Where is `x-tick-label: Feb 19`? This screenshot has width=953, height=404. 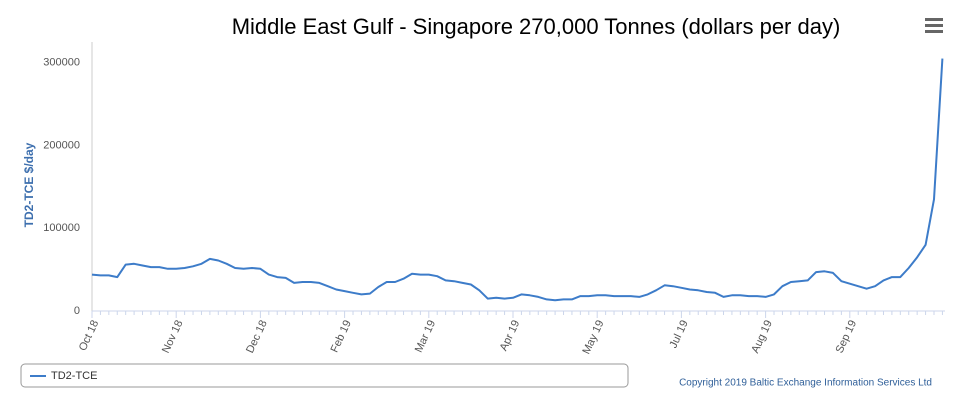
x-tick-label: Feb 19 is located at coordinates (341, 336).